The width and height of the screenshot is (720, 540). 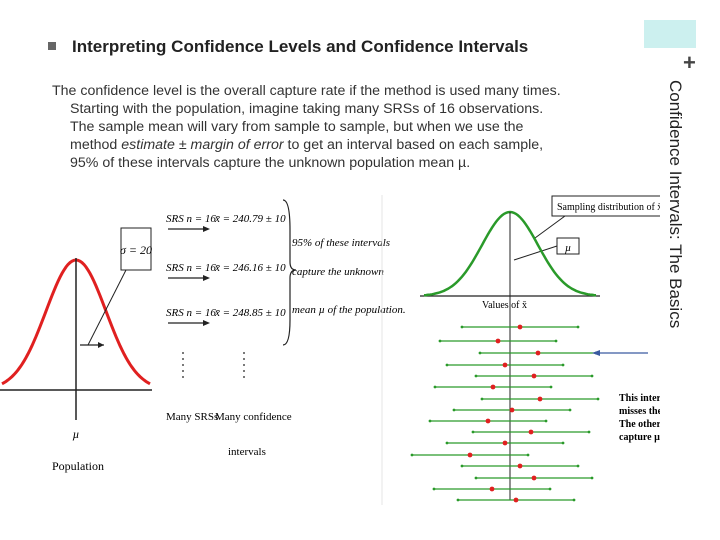 I want to click on population-label: Population, so click(x=78, y=466).